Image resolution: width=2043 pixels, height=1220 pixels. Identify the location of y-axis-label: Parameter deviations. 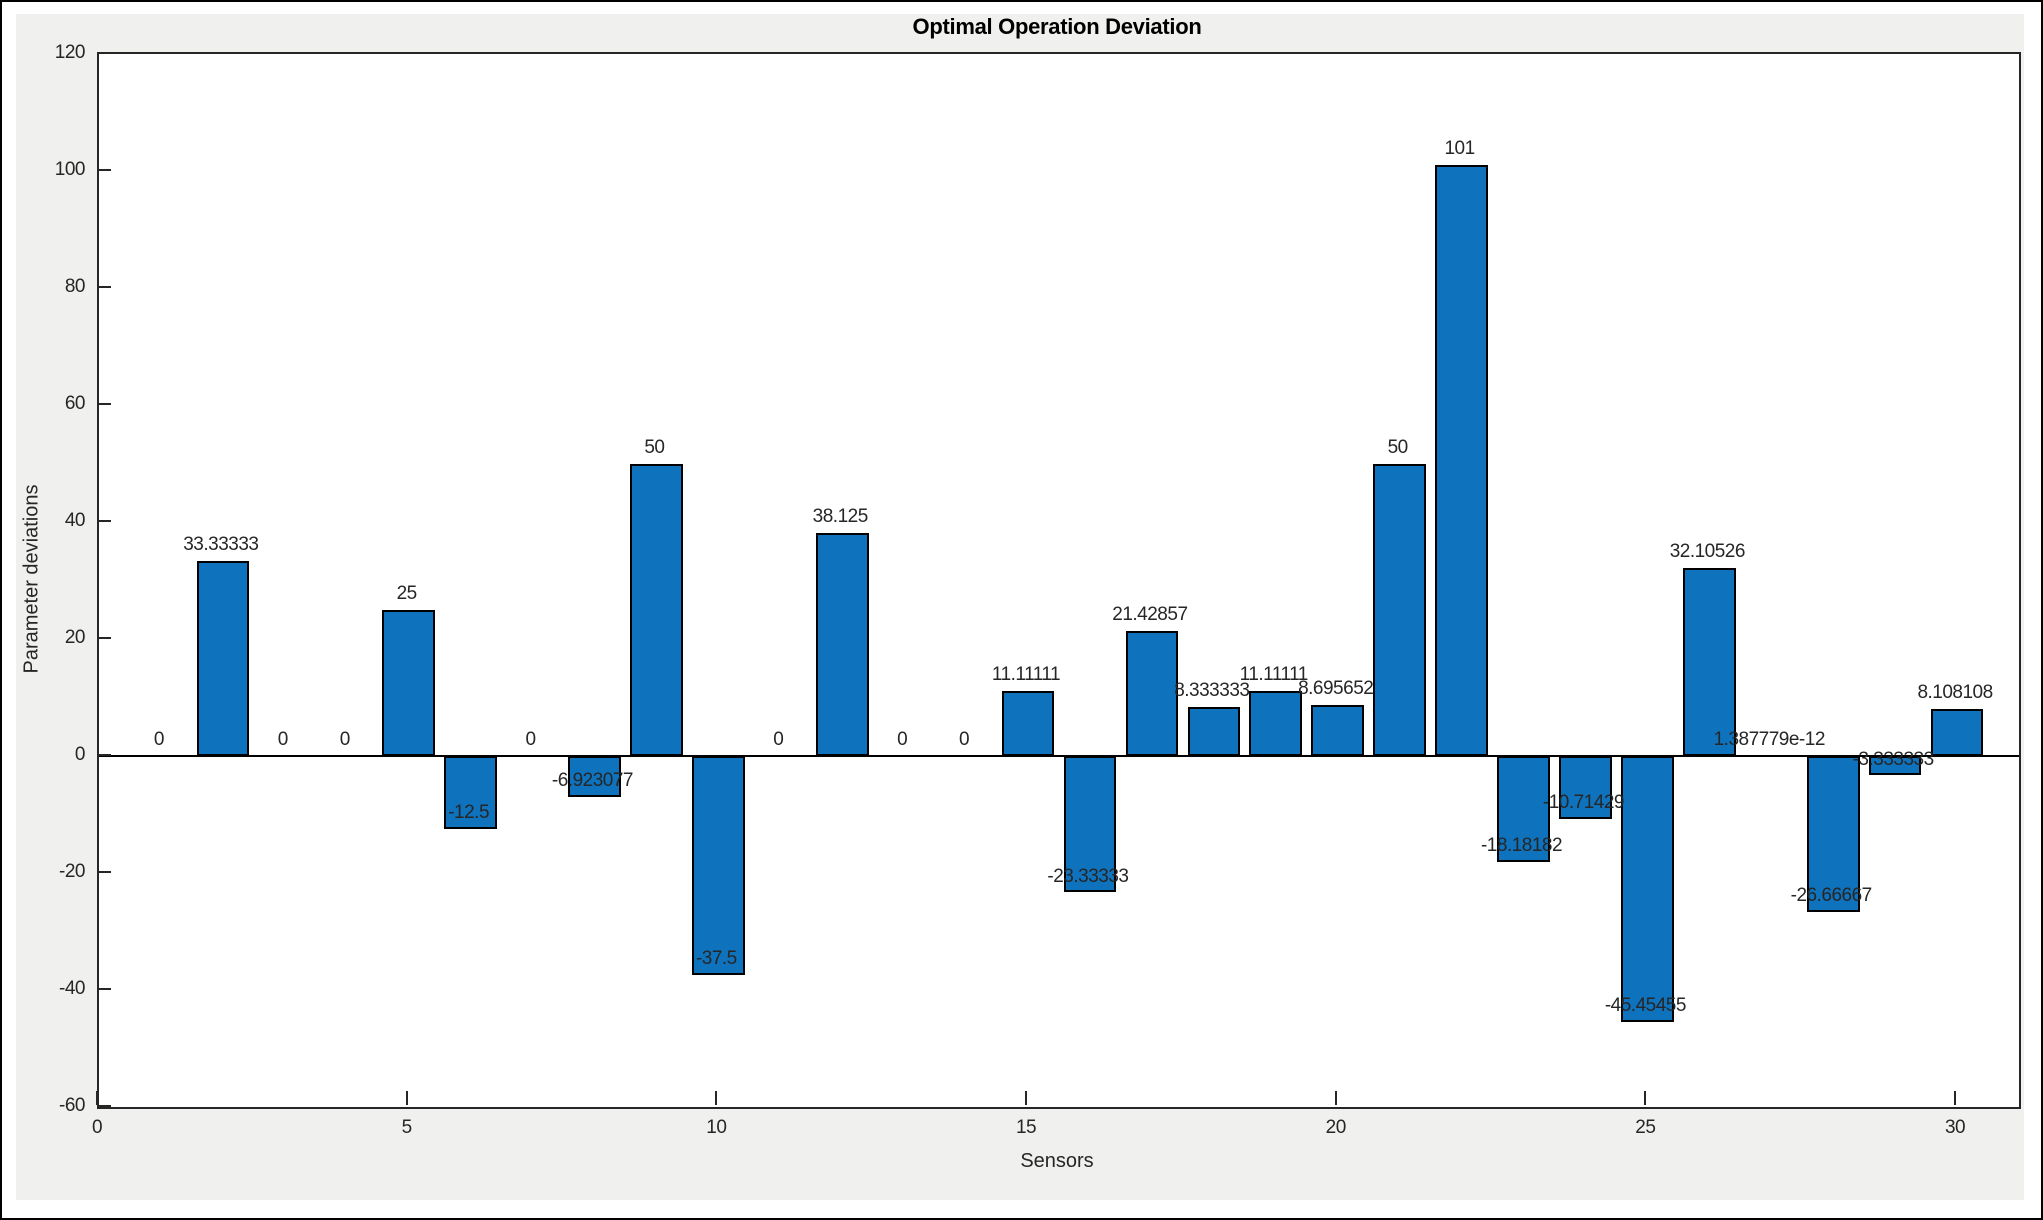
(31, 579).